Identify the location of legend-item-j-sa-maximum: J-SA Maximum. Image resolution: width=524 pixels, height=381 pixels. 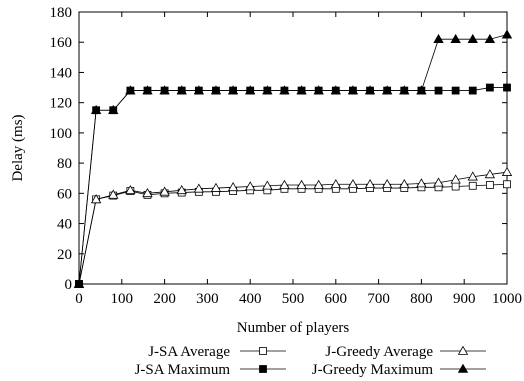
(210, 370).